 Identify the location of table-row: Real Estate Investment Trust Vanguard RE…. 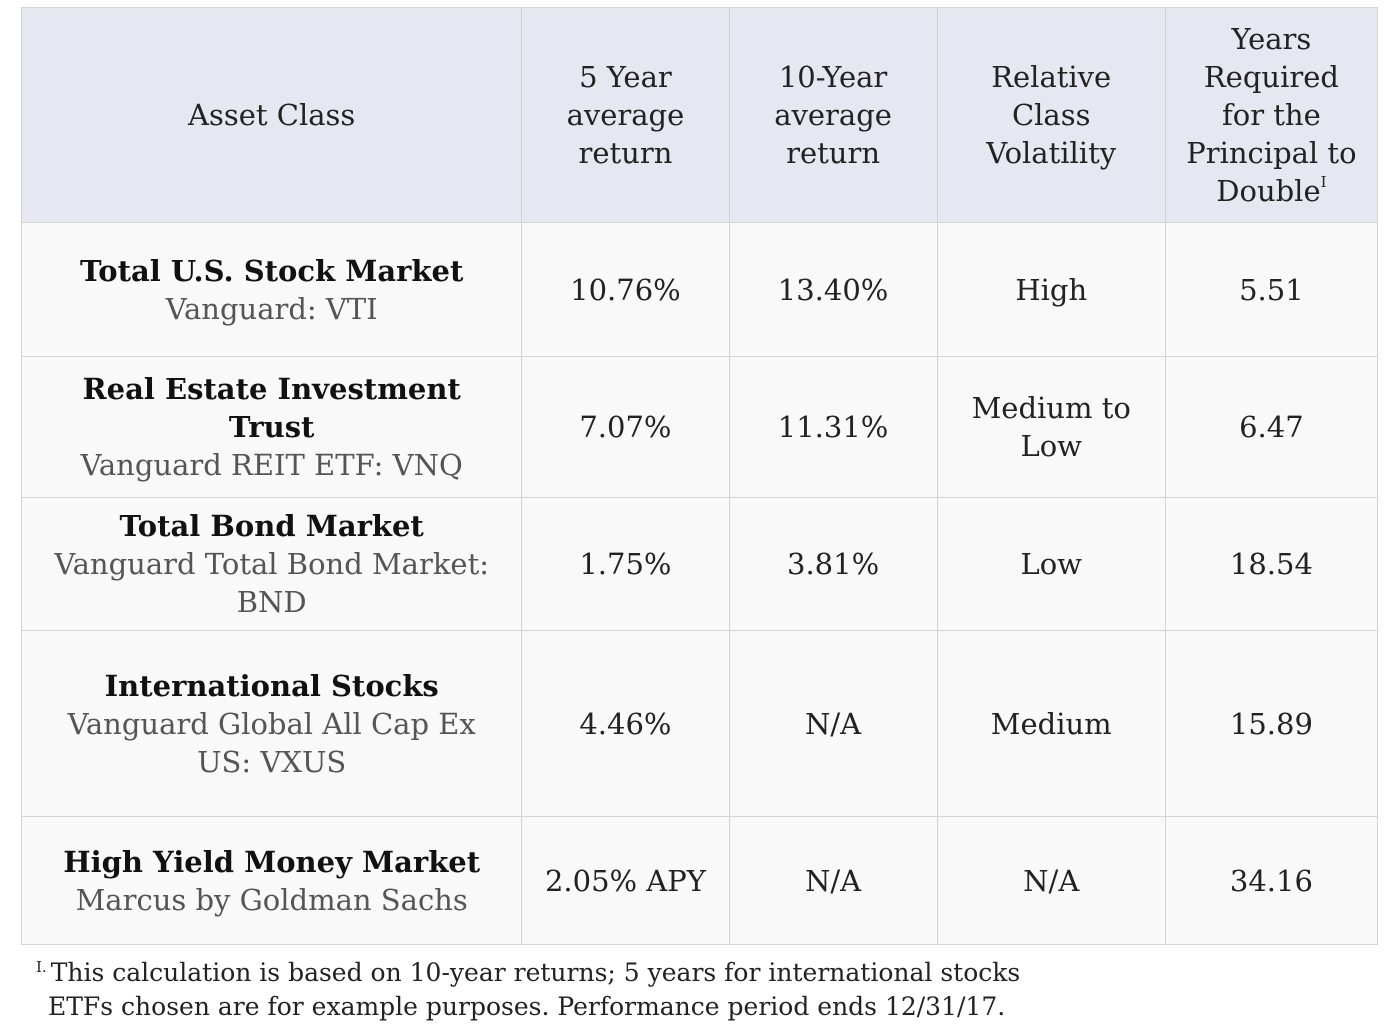
(699, 427).